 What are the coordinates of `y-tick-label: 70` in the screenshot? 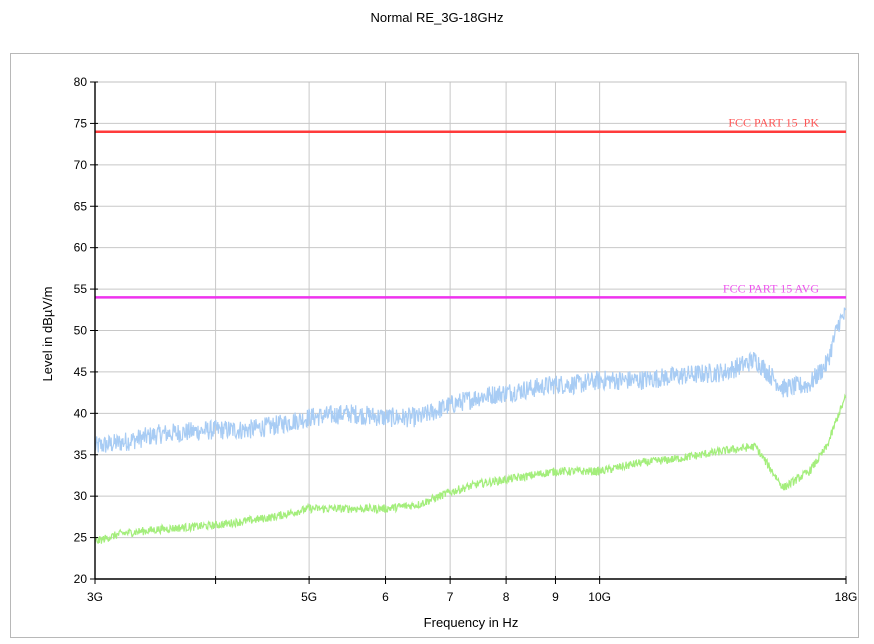 It's located at (81, 165).